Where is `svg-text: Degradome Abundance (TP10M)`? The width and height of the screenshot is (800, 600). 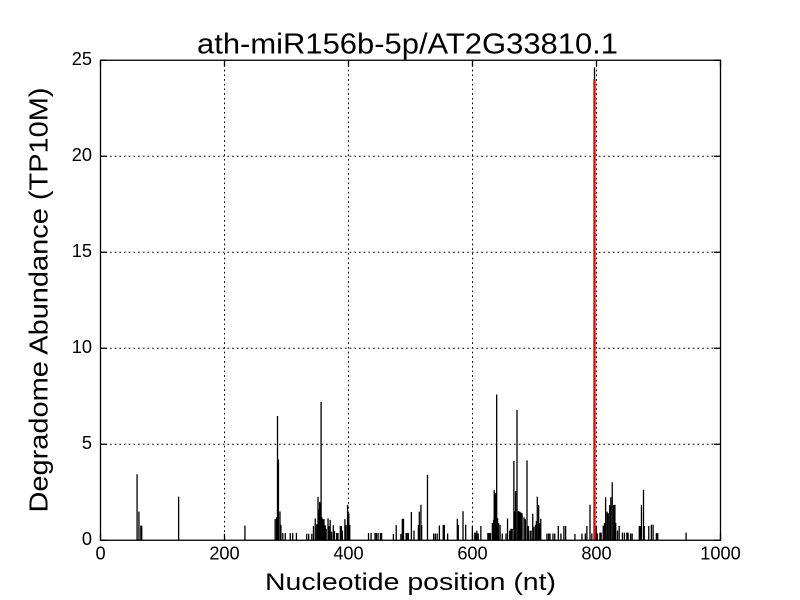
svg-text: Degradome Abundance (TP10M) is located at coordinates (39, 300).